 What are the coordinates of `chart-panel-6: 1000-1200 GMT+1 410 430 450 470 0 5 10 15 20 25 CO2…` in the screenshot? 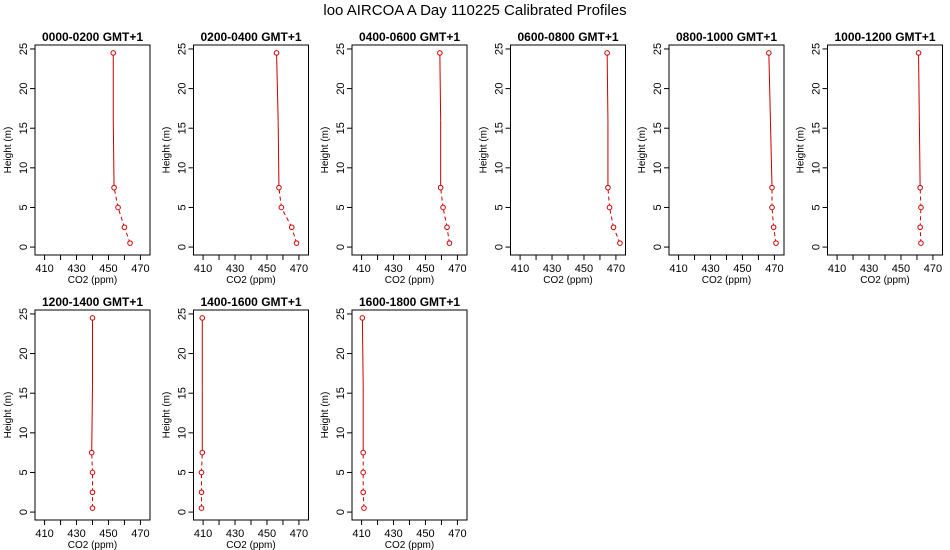 It's located at (869, 158).